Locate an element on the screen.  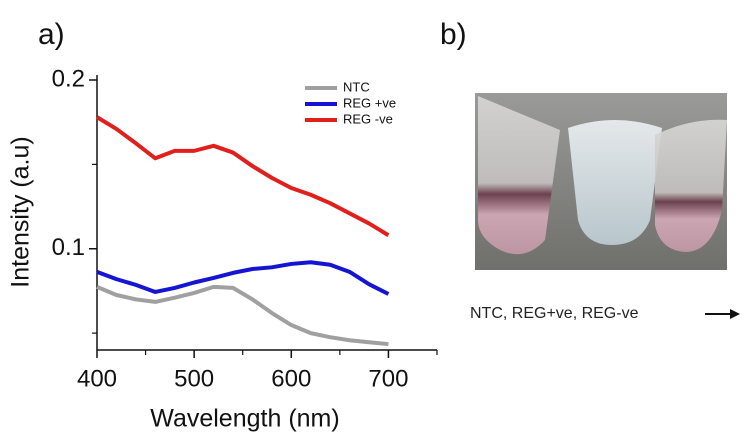
arrow-head is located at coordinates (735, 314).